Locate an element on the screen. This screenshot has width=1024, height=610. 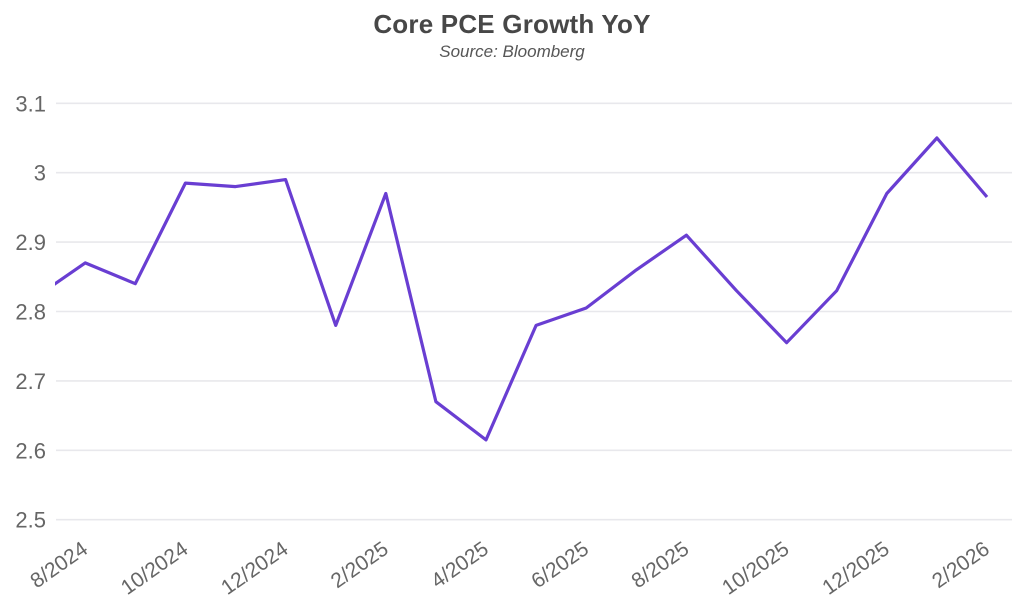
x-axis-tick-label: 6/2025 is located at coordinates (560, 565).